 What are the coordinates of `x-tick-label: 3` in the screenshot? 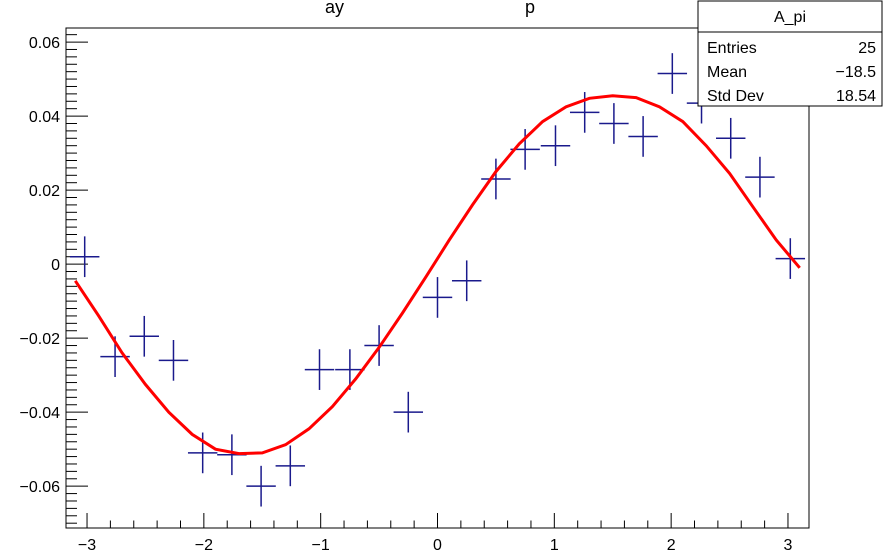 It's located at (788, 545).